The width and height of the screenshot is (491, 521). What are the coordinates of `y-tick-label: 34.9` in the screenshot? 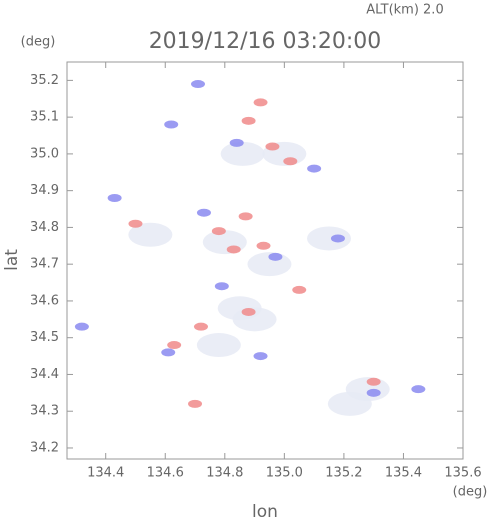 It's located at (44, 190).